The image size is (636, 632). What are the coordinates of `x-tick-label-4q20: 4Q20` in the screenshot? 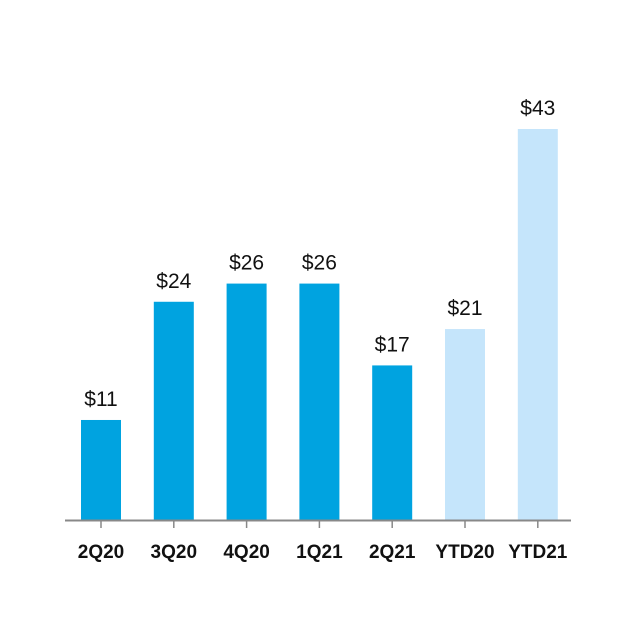 It's located at (246, 552).